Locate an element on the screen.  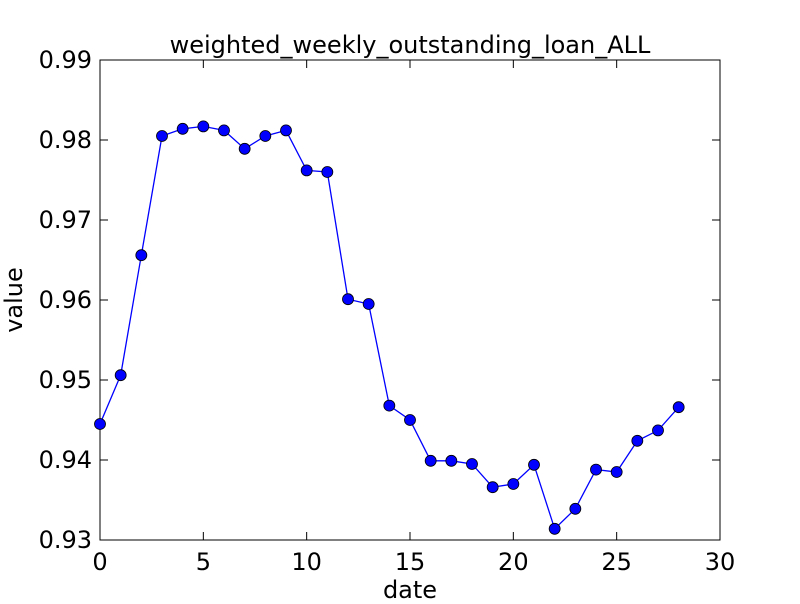
y-tick-label: 0.96 is located at coordinates (65, 300).